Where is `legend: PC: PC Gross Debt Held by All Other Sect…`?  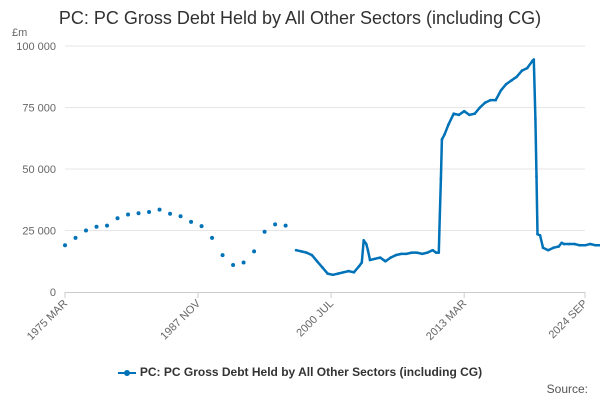 legend: PC: PC Gross Debt Held by All Other Sect… is located at coordinates (300, 372).